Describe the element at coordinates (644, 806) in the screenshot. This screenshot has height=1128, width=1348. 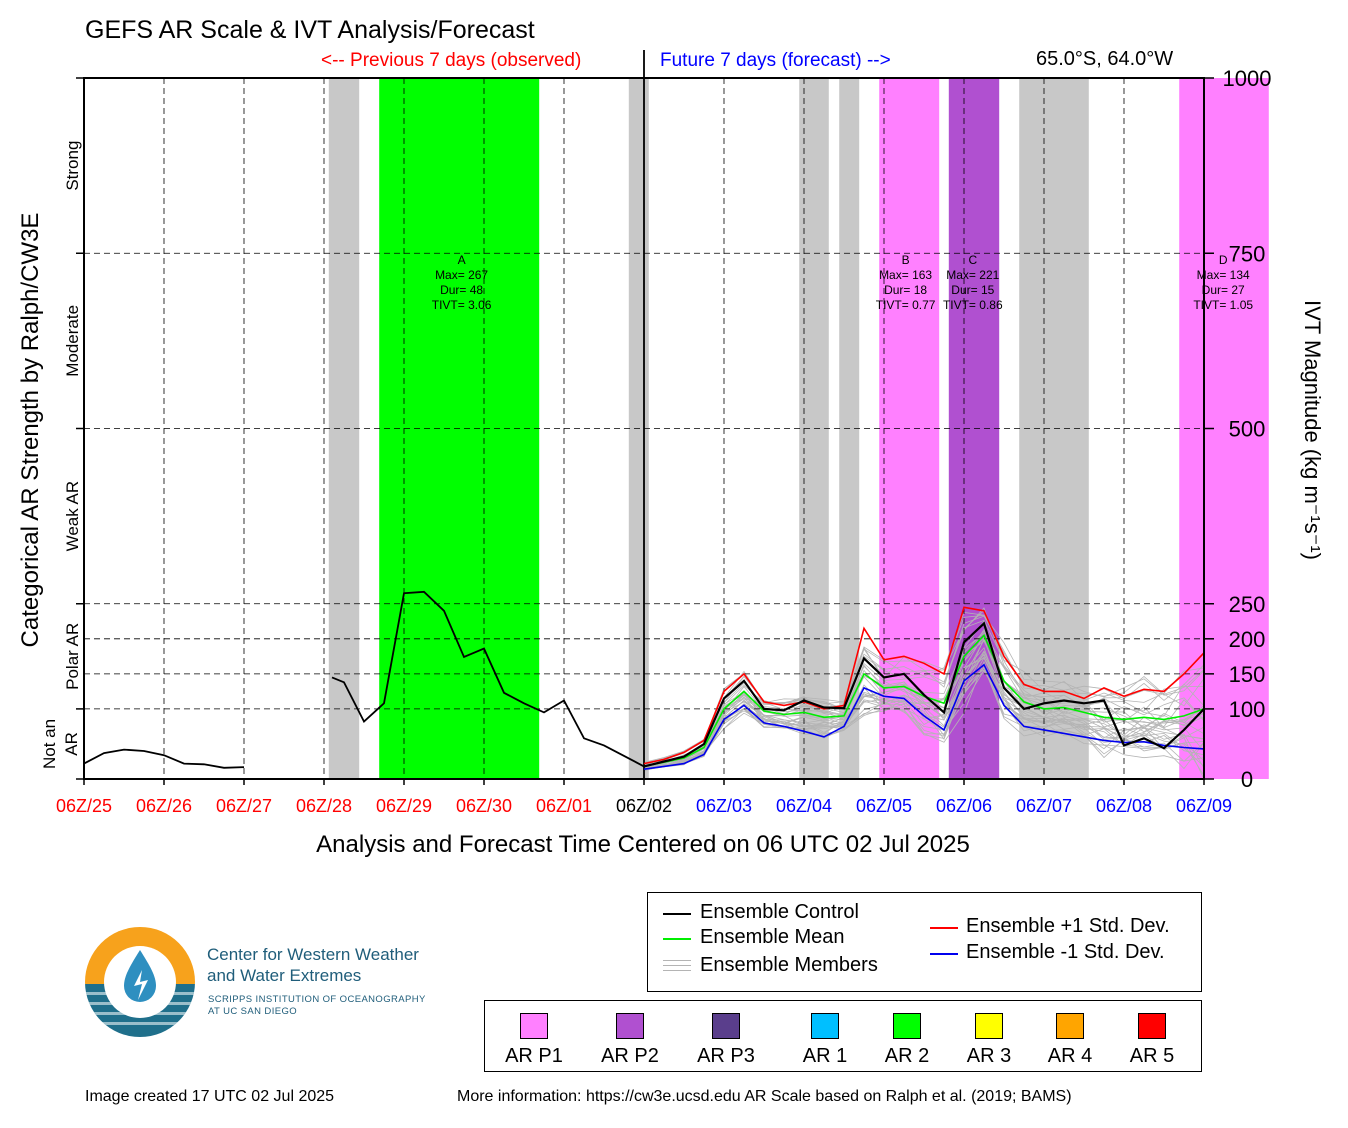
I see `x-tick-label-06Z-02: 06Z/02` at that location.